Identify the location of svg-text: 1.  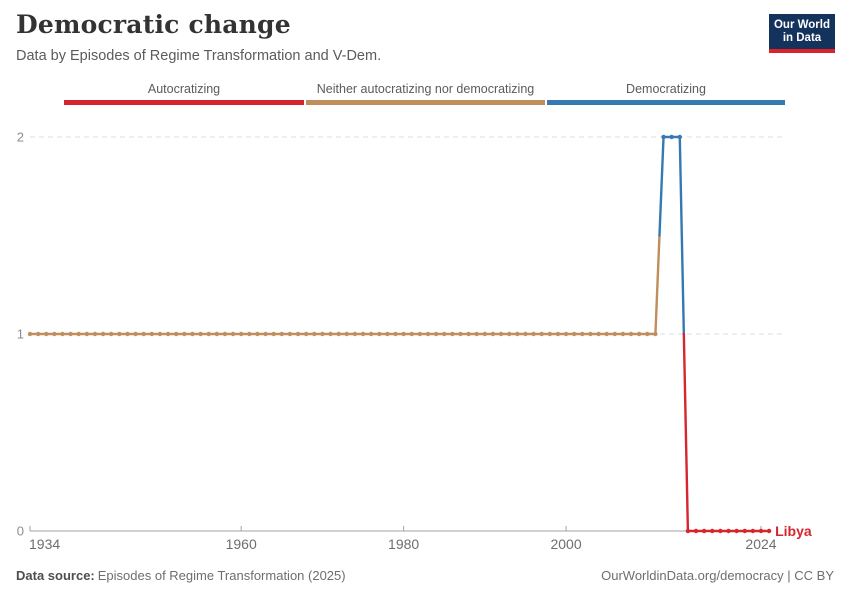
(20, 334).